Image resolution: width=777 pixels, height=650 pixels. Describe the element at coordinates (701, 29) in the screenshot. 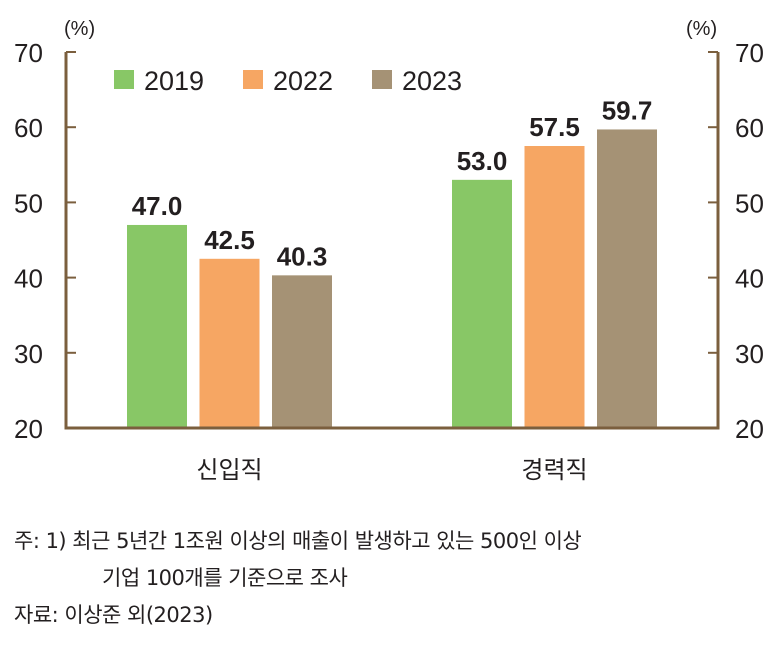

I see `y-unit-right: (%)` at that location.